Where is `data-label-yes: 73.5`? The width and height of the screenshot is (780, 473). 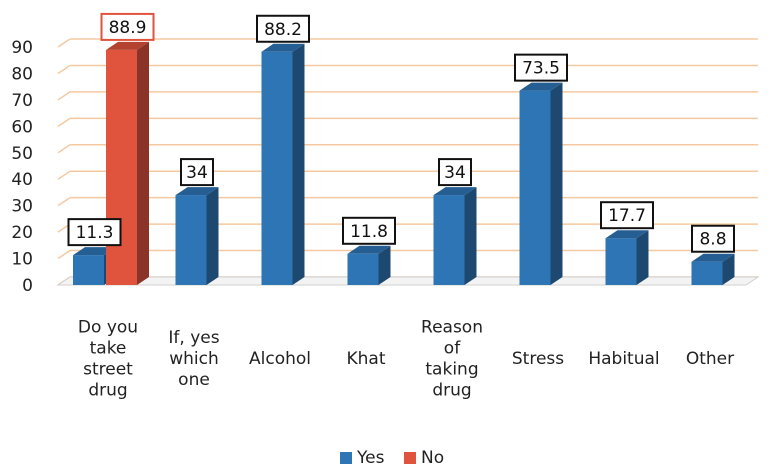
data-label-yes: 73.5 is located at coordinates (541, 67).